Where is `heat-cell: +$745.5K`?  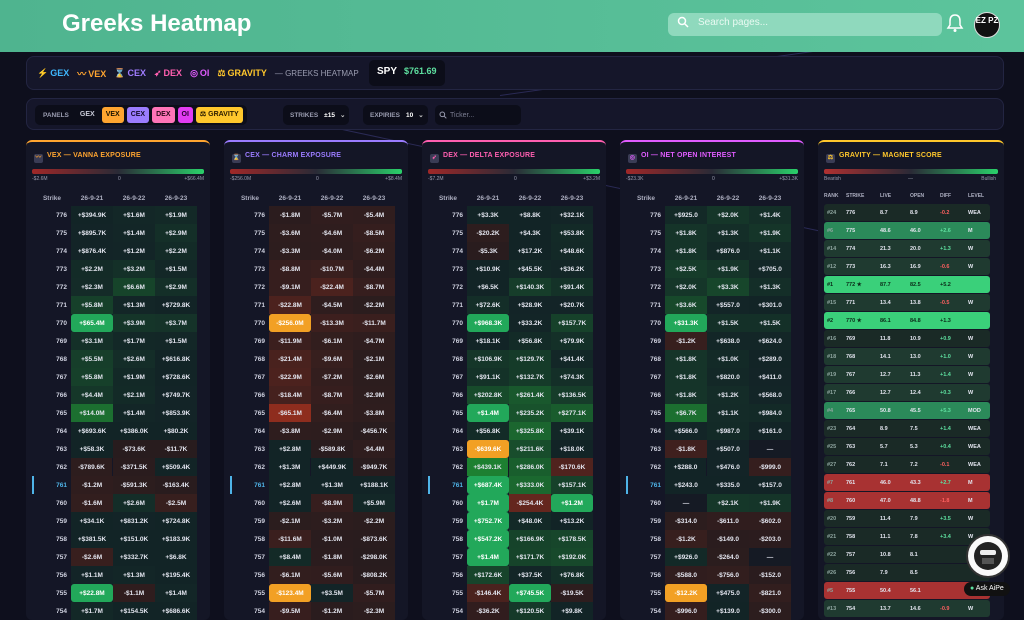
heat-cell: +$745.5K is located at coordinates (530, 593).